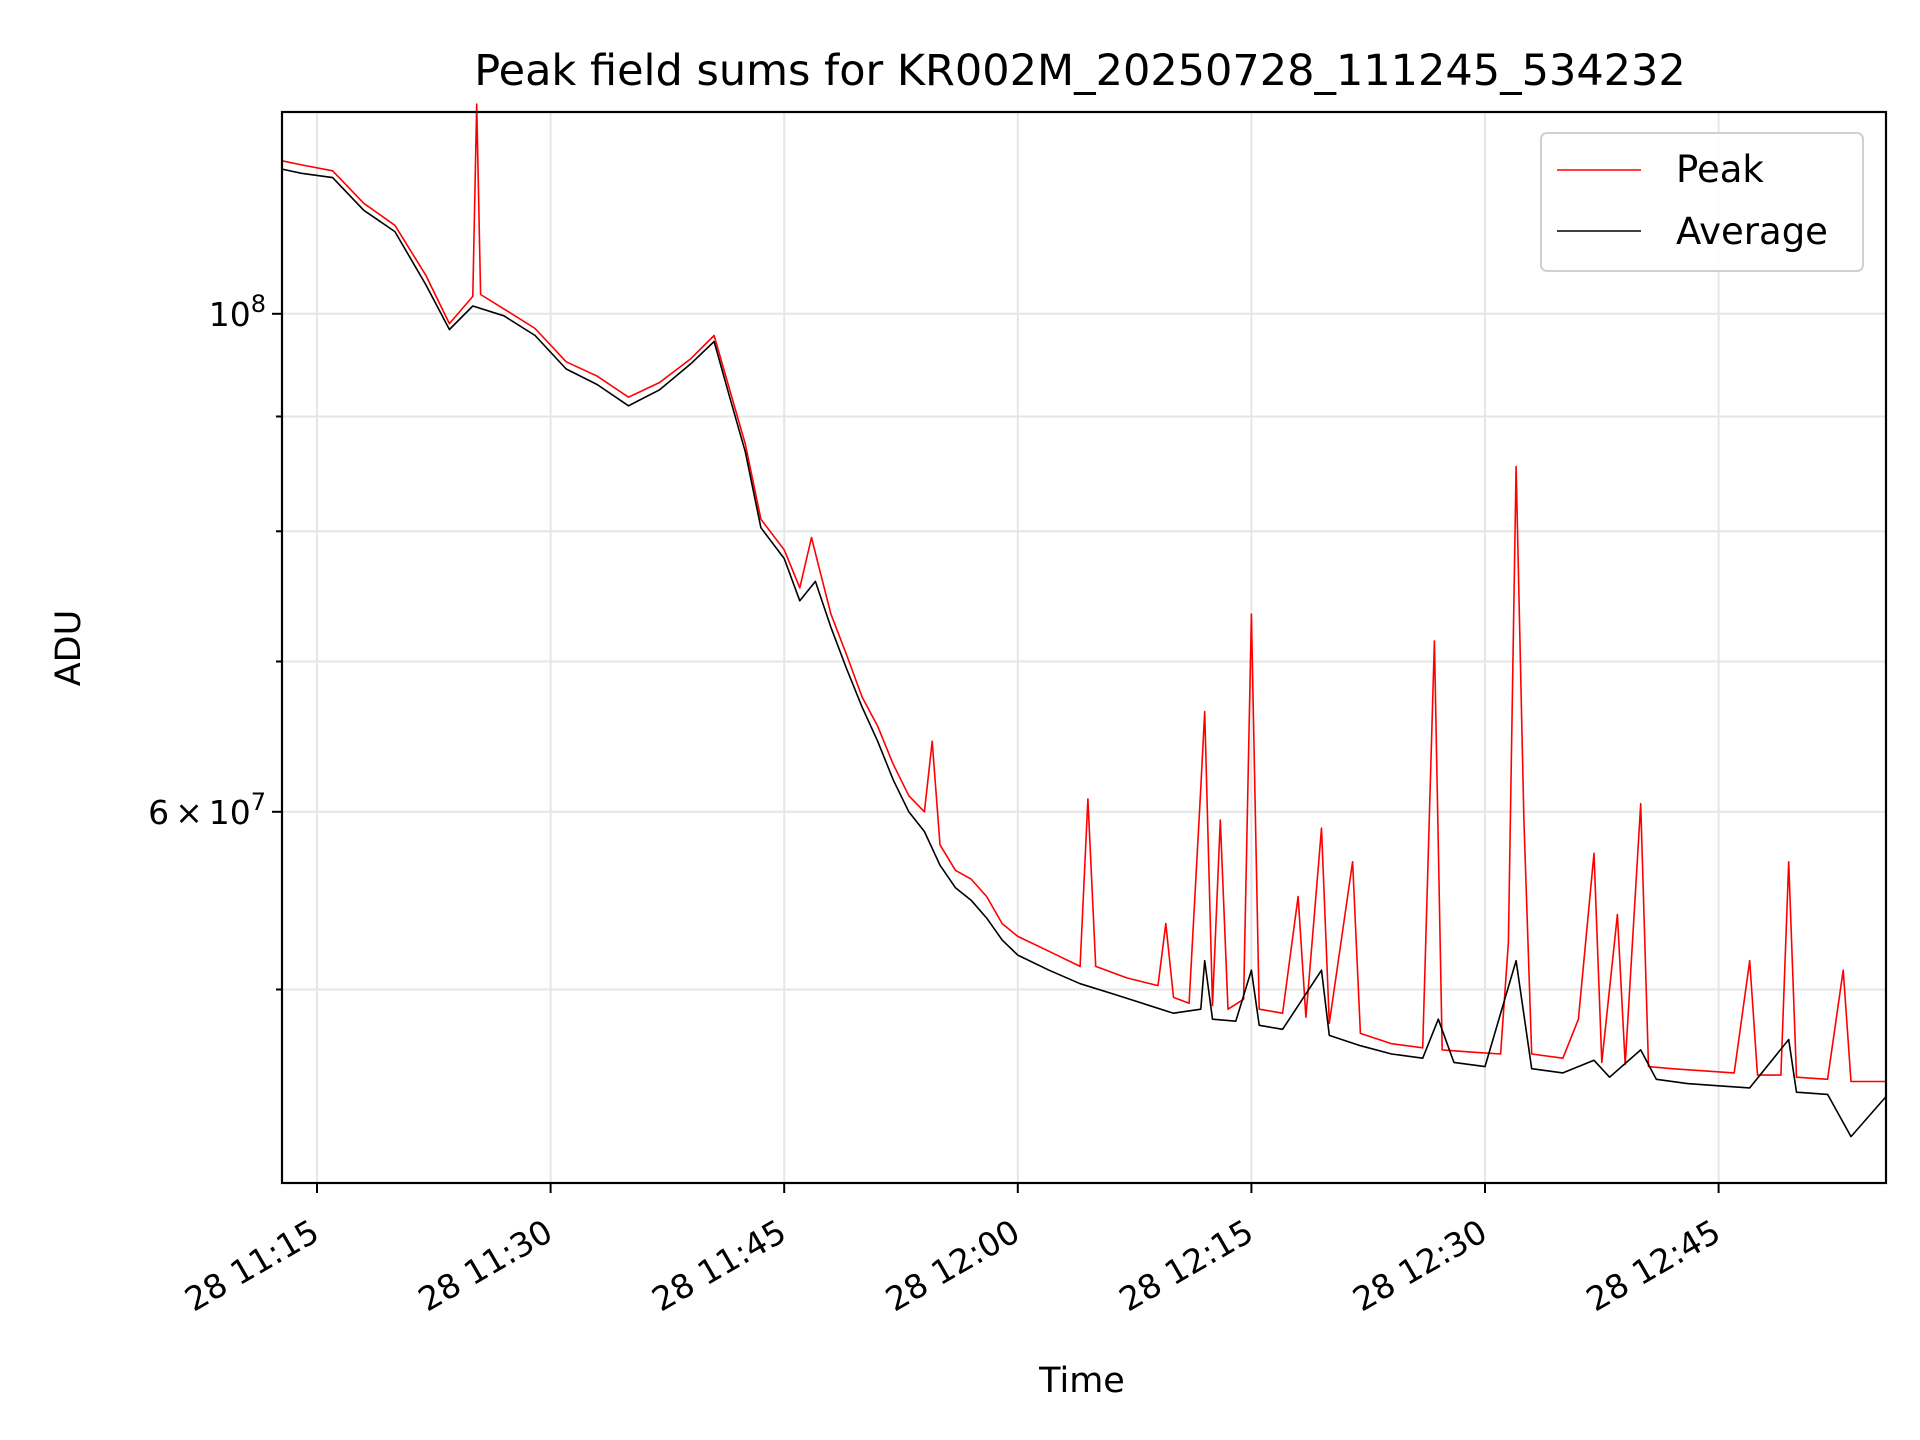 Image resolution: width=1920 pixels, height=1440 pixels. I want to click on legend-box, so click(1702, 202).